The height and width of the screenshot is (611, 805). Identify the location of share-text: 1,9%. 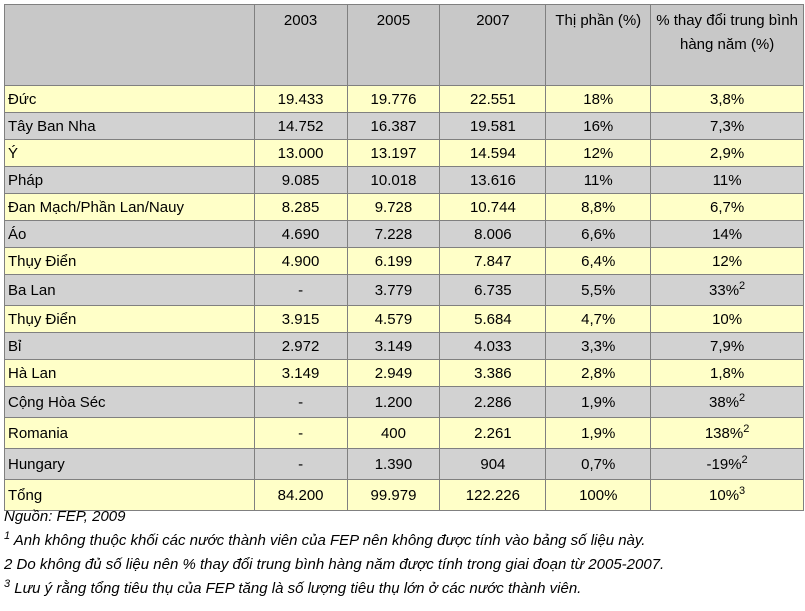
(598, 402).